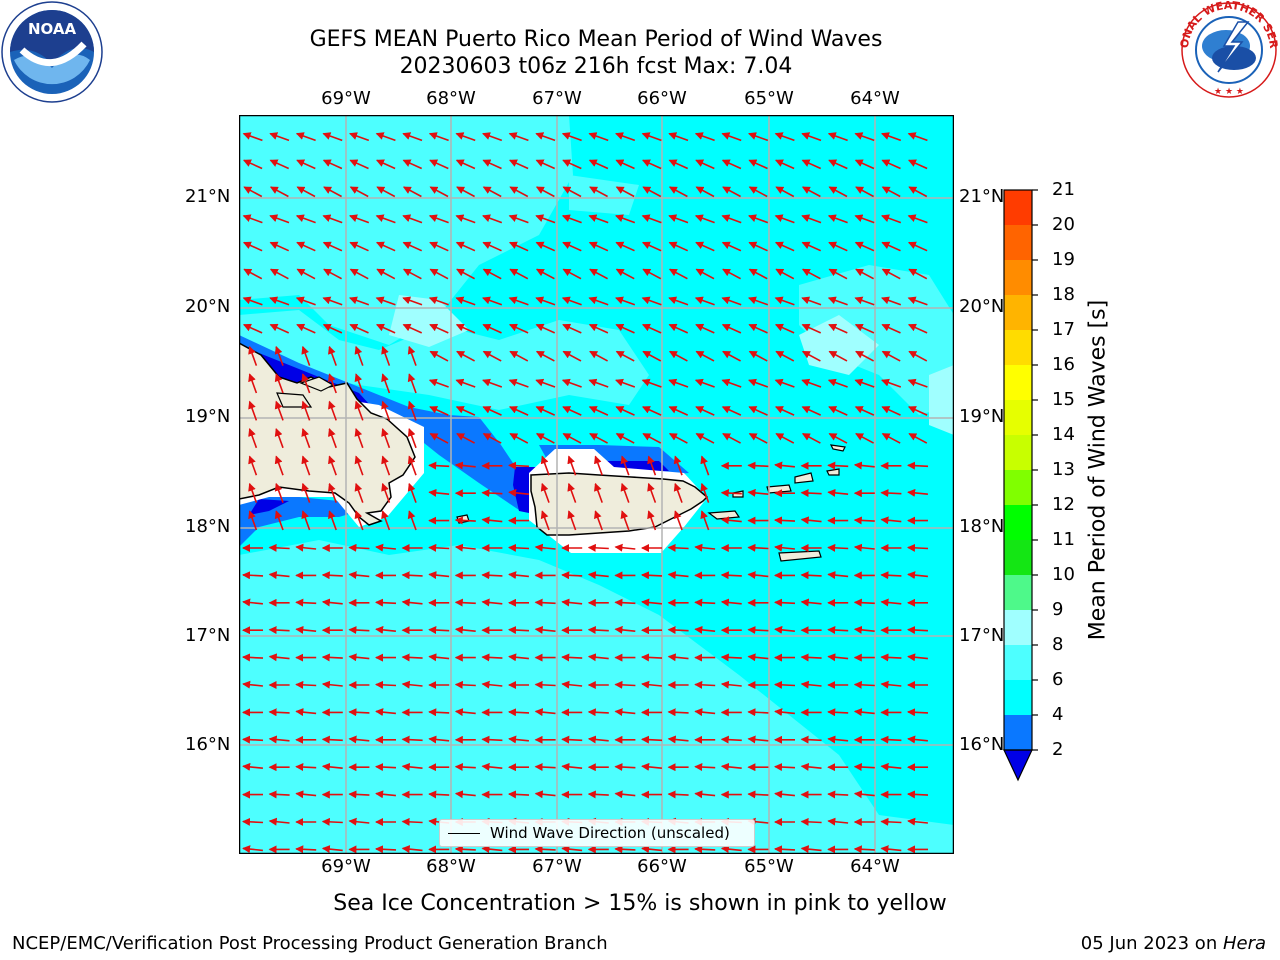  Describe the element at coordinates (610, 833) in the screenshot. I see `legend-label: Wind Wave Direction (unscaled)` at that location.